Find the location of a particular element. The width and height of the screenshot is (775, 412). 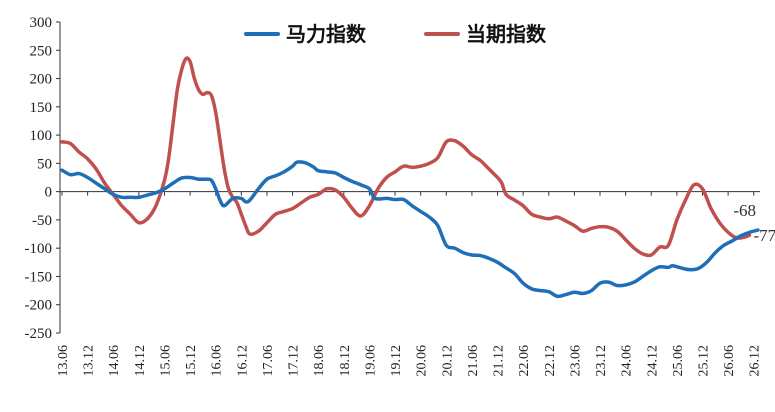

y-tick-label: 150 is located at coordinates (41, 108).